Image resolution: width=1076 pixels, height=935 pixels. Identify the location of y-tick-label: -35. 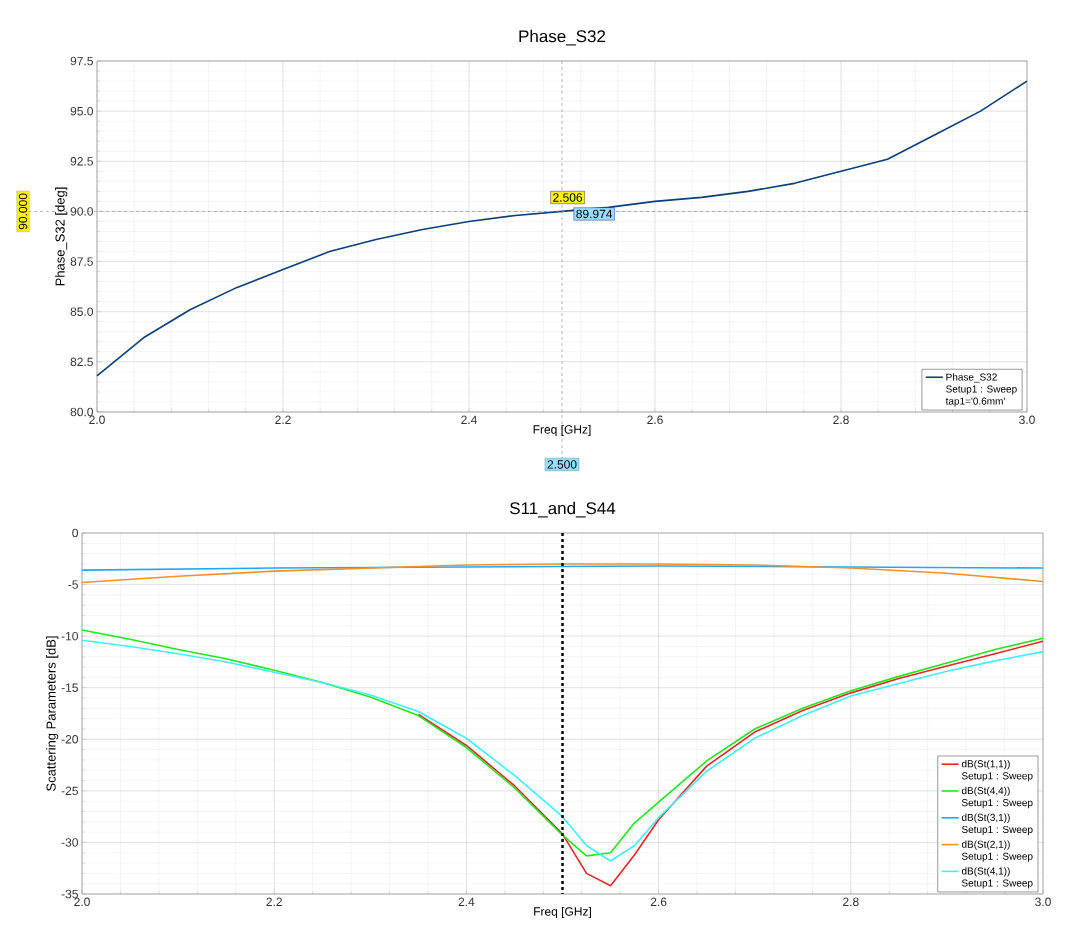
(69, 894).